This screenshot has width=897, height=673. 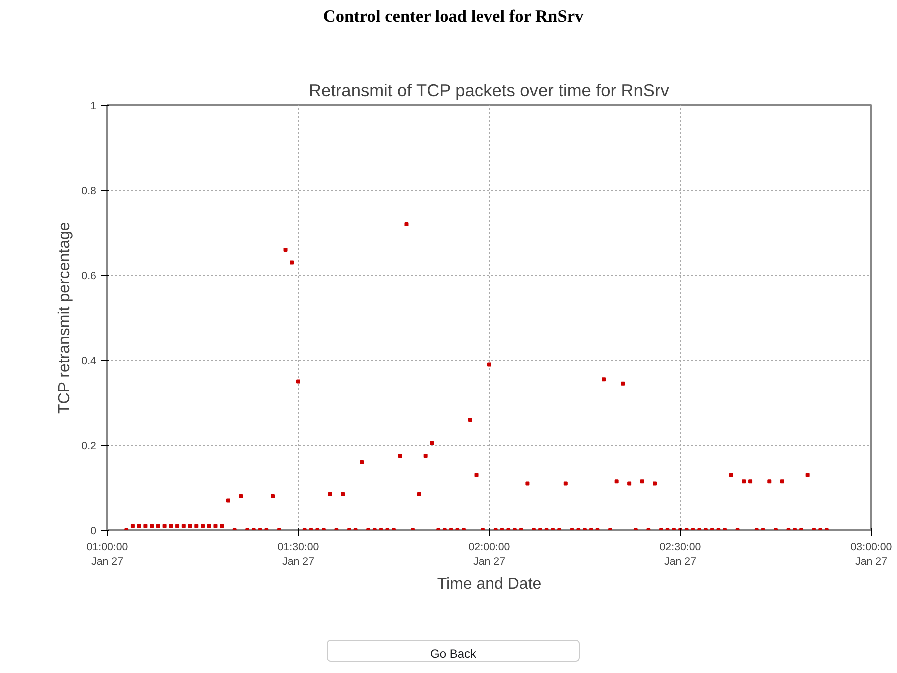 I want to click on y-tick-label: 0.8, so click(x=89, y=191).